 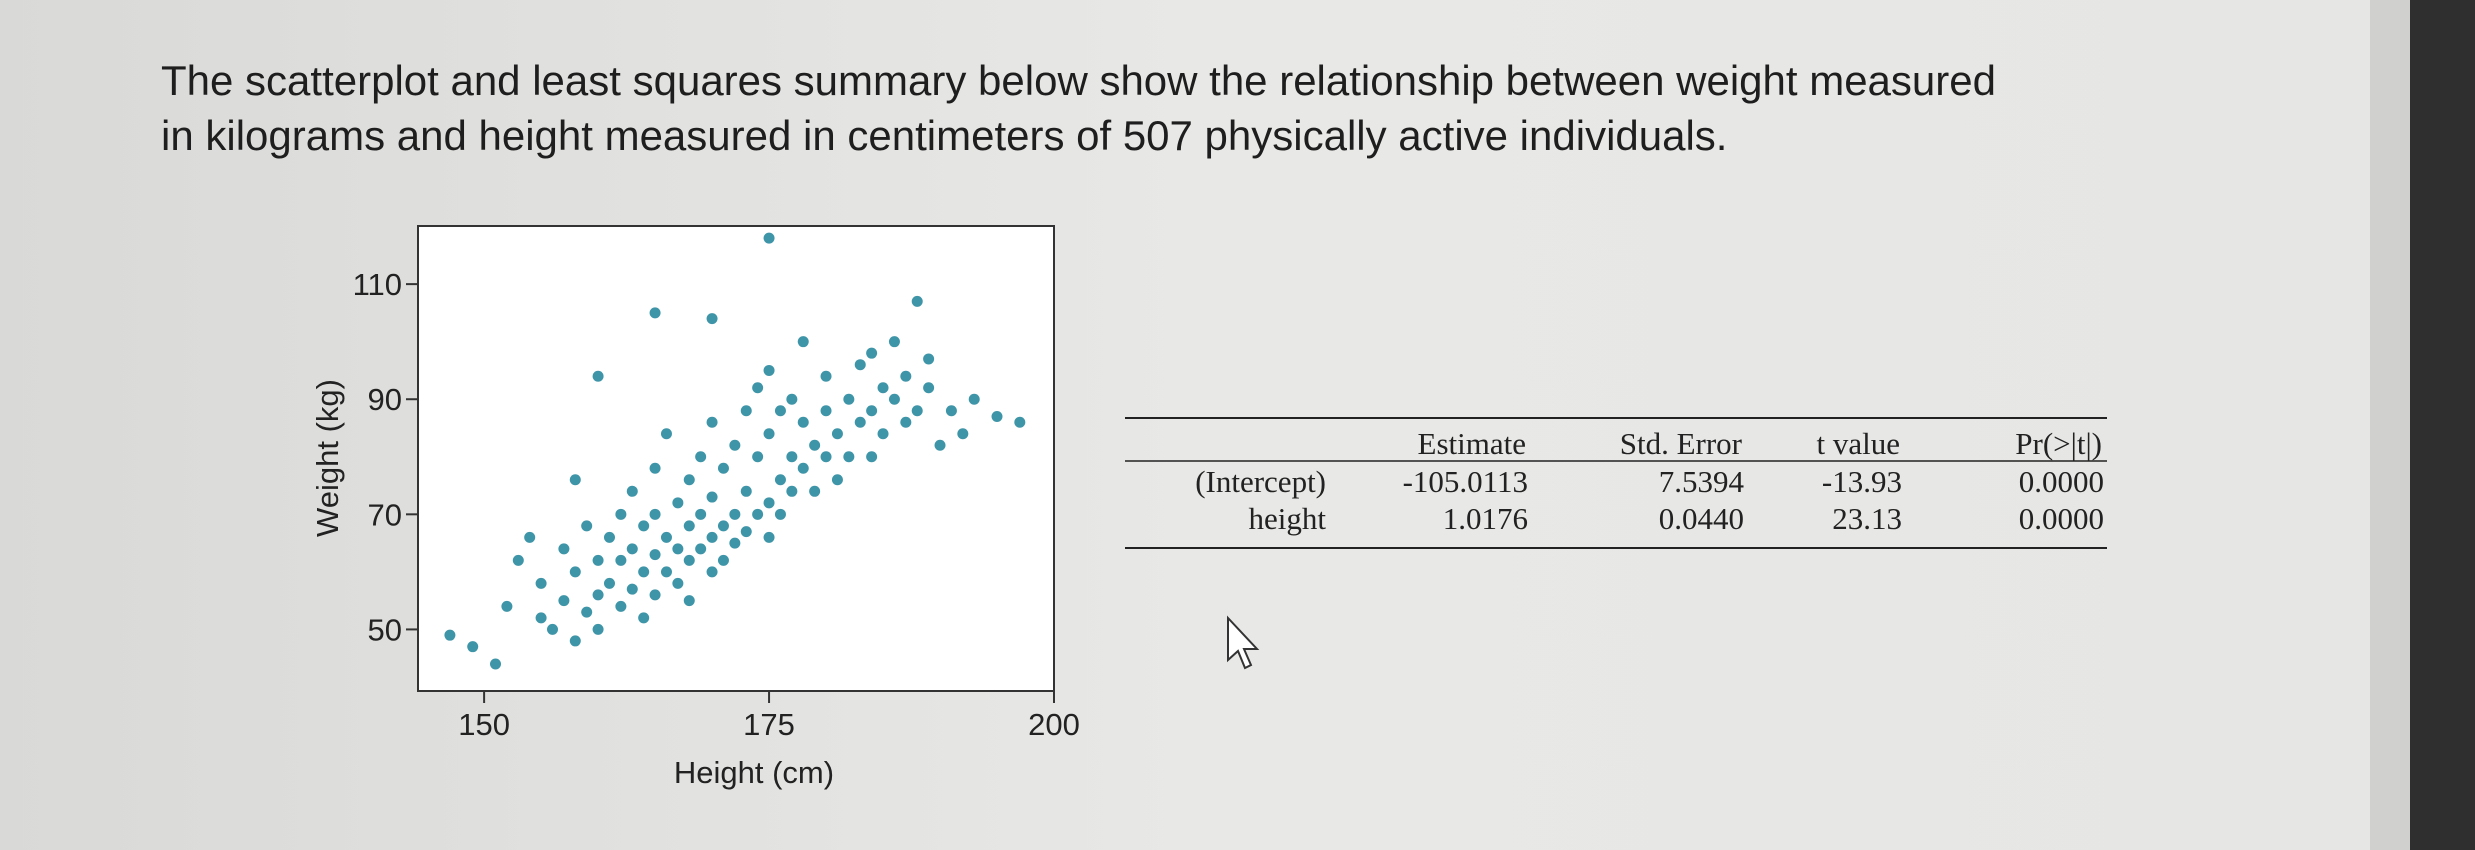 I want to click on table-cell: 1.0176, so click(x=1485, y=518).